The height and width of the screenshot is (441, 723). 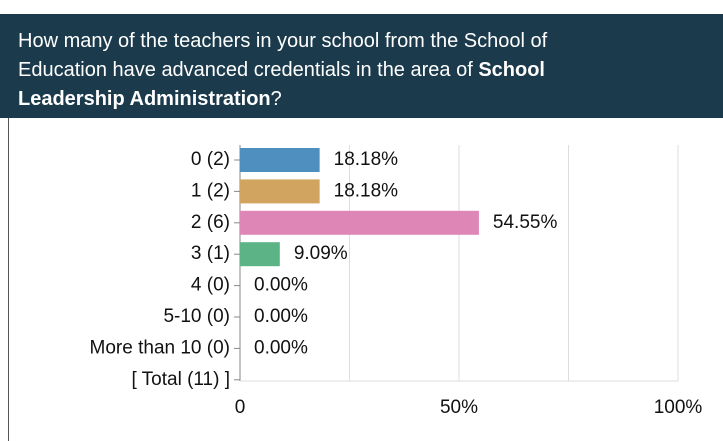 What do you see at coordinates (210, 190) in the screenshot?
I see `category-label: 1 (2)` at bounding box center [210, 190].